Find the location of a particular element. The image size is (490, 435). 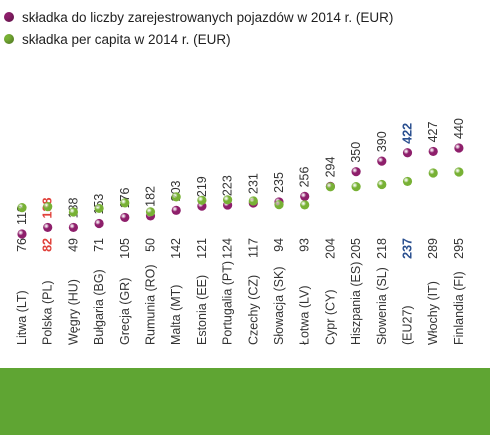

label-capita-finlandia-fi: 295 is located at coordinates (459, 248).